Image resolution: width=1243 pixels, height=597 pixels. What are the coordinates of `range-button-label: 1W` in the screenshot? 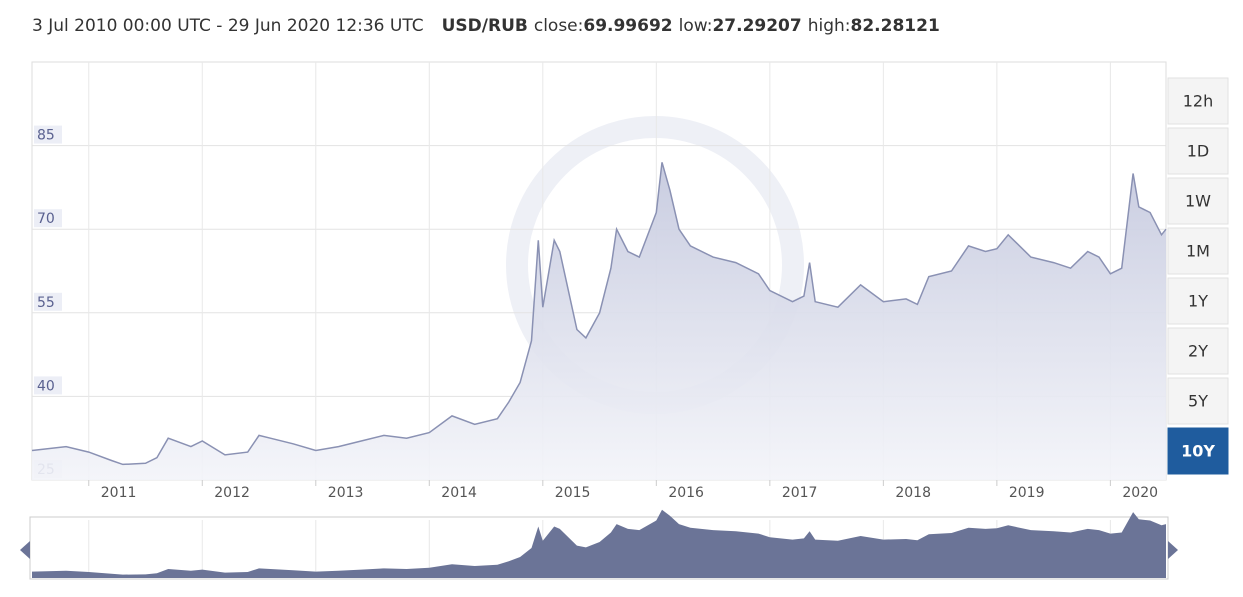 It's located at (1198, 201).